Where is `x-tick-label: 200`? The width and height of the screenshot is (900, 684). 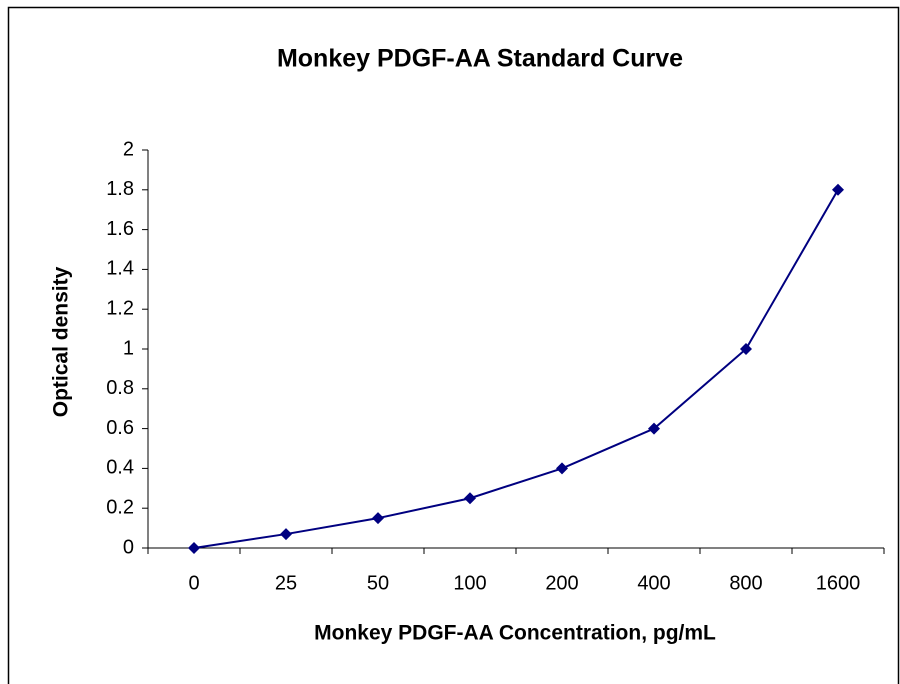 x-tick-label: 200 is located at coordinates (561, 583).